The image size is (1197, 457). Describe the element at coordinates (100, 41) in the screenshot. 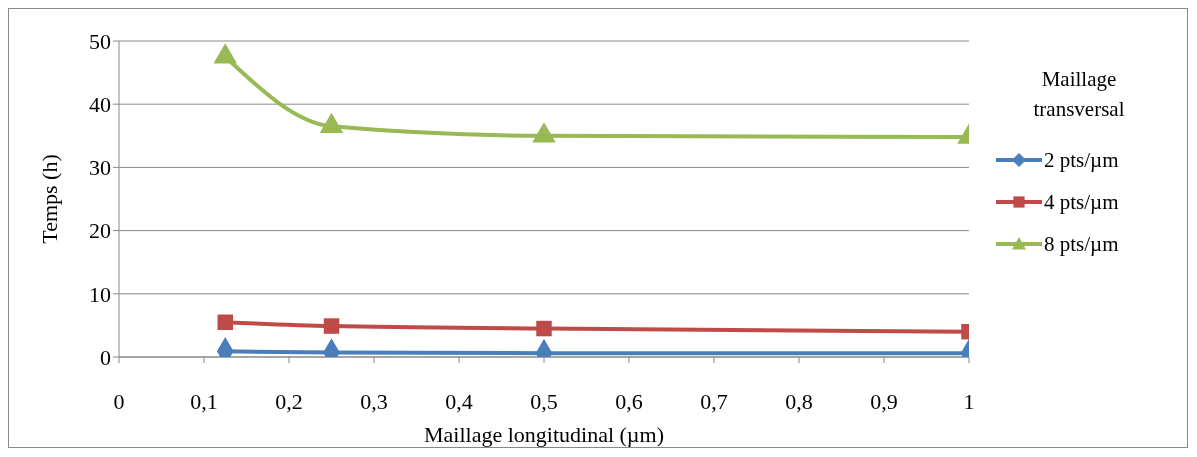

I see `y-tick-label: 50` at that location.